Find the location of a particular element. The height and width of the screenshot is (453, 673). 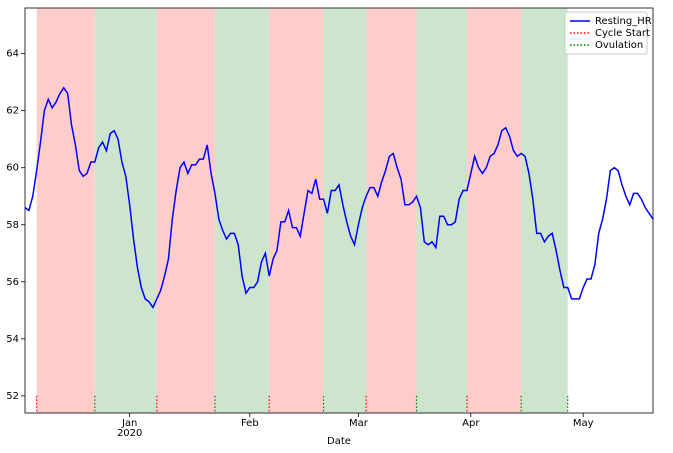

y-tick-label: 56 is located at coordinates (12, 282).